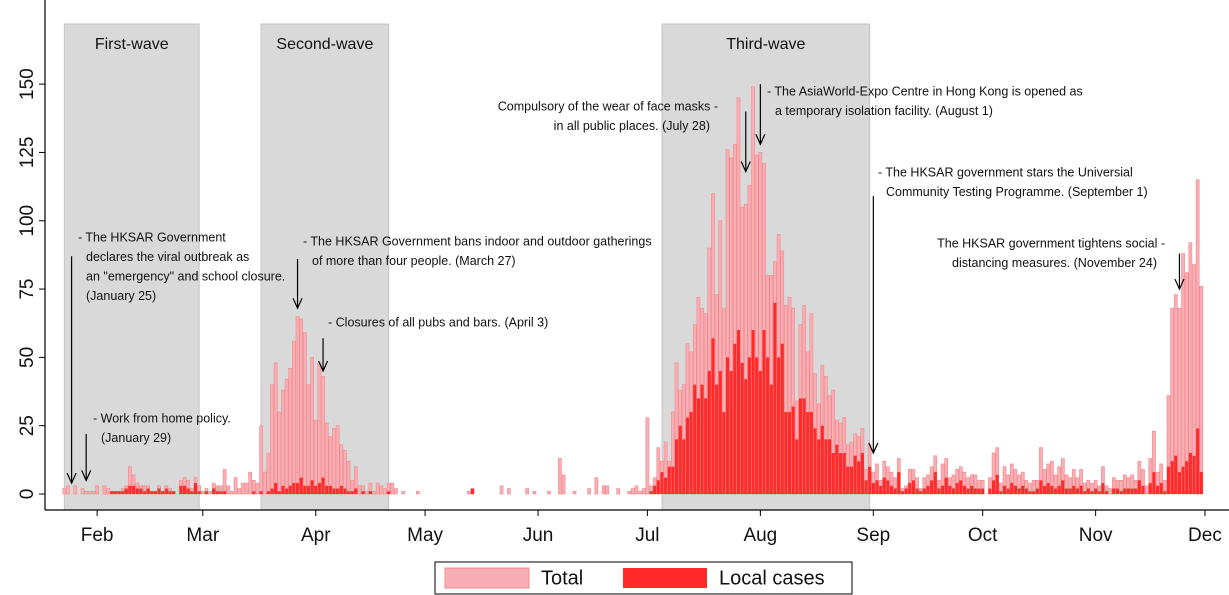 This screenshot has width=1229, height=595. What do you see at coordinates (665, 578) in the screenshot?
I see `legend-swatch` at bounding box center [665, 578].